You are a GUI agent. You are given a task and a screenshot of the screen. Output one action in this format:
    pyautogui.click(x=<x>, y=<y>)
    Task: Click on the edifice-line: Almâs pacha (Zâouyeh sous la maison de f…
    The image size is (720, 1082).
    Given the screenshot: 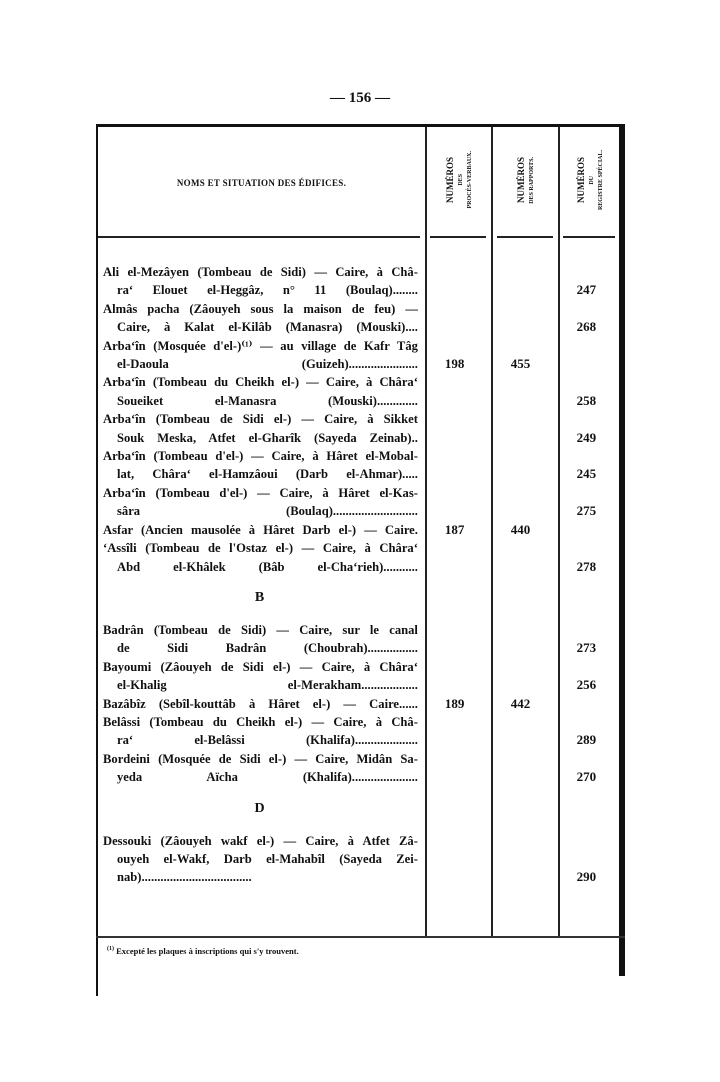 What is the action you would take?
    pyautogui.click(x=260, y=308)
    